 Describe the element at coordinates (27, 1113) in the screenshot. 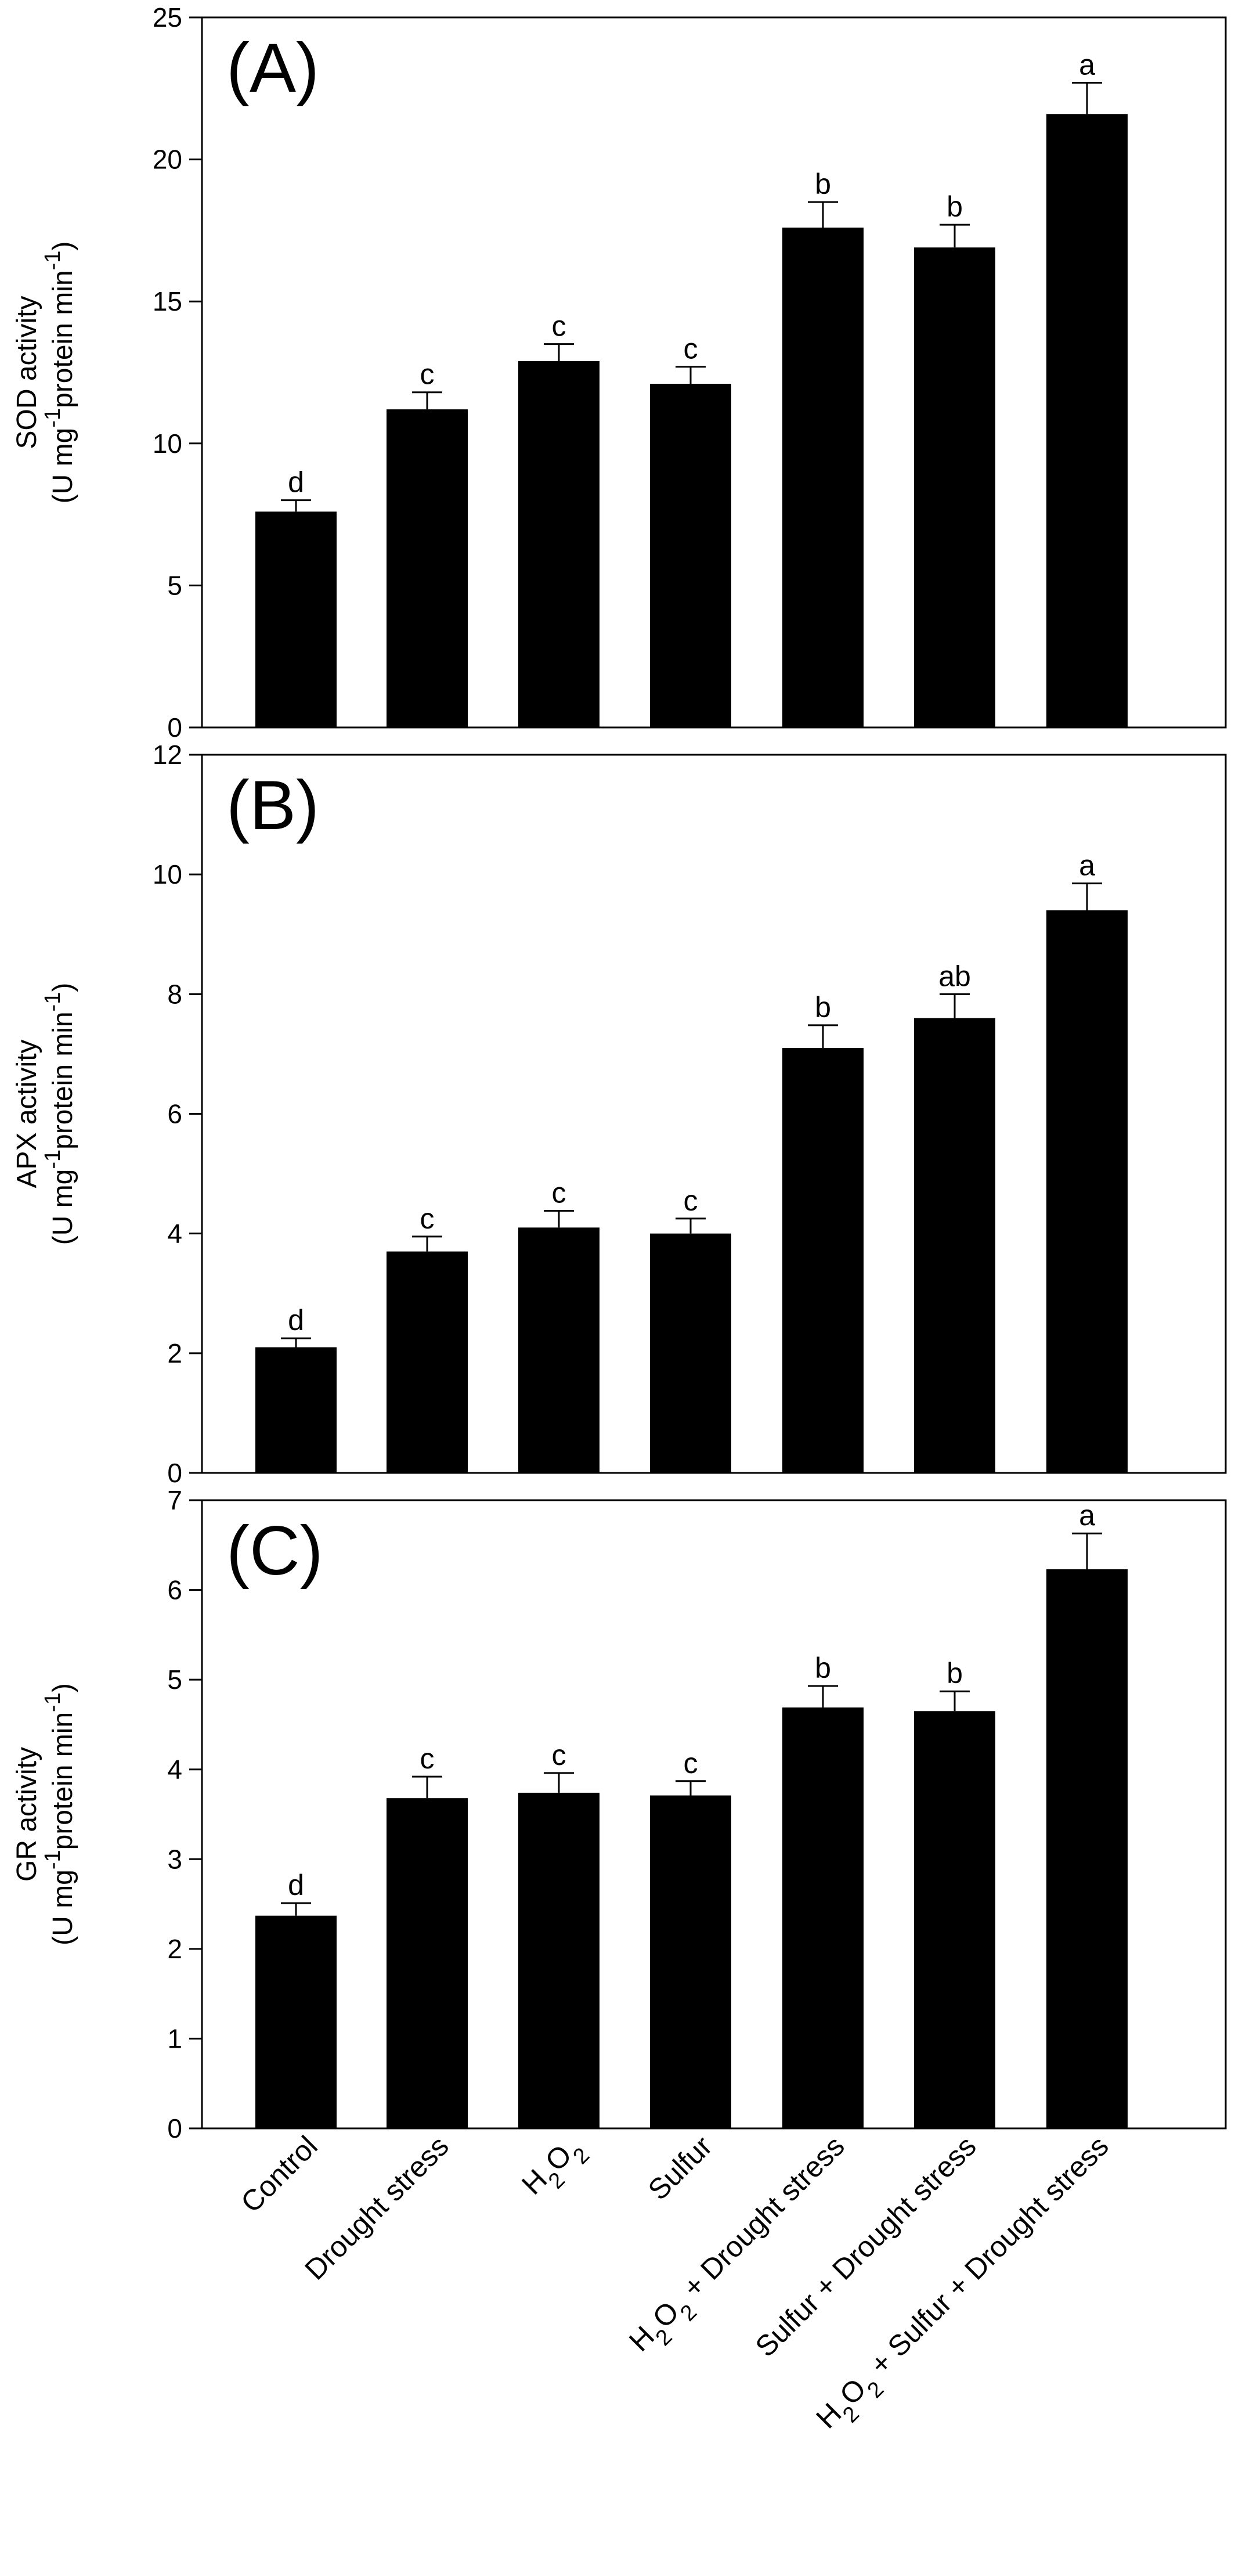

I see `y-axis-label: APX activity` at that location.